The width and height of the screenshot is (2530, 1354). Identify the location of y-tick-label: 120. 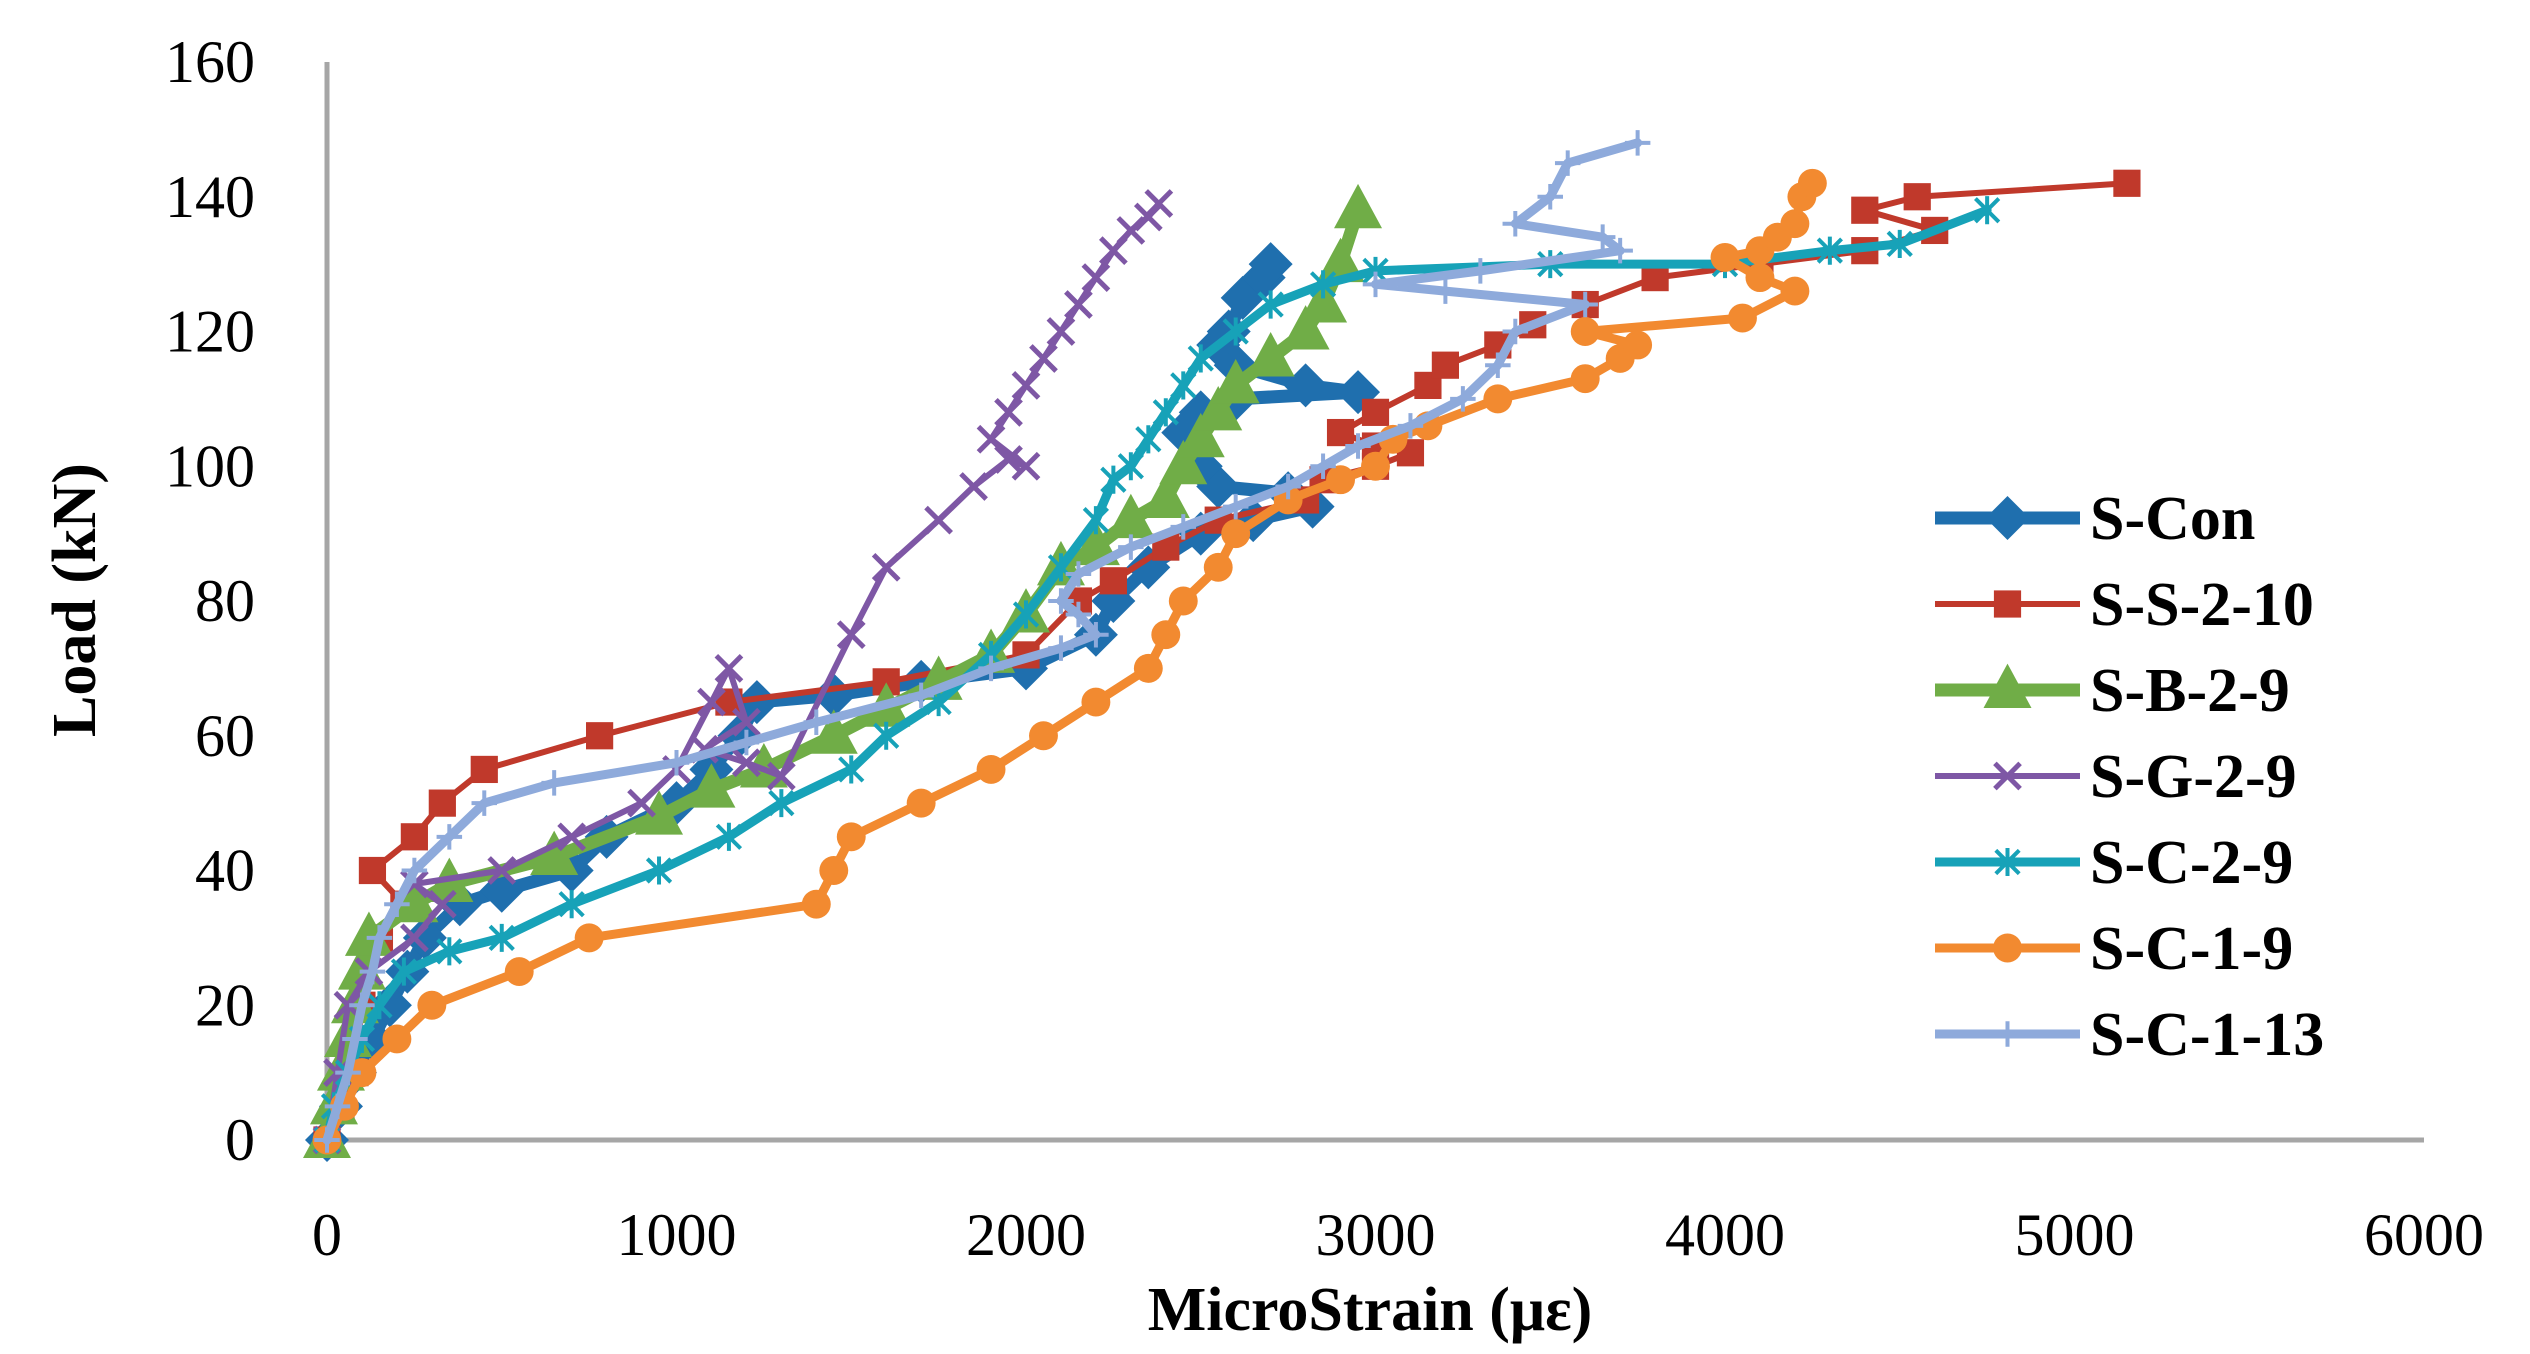
(210, 332).